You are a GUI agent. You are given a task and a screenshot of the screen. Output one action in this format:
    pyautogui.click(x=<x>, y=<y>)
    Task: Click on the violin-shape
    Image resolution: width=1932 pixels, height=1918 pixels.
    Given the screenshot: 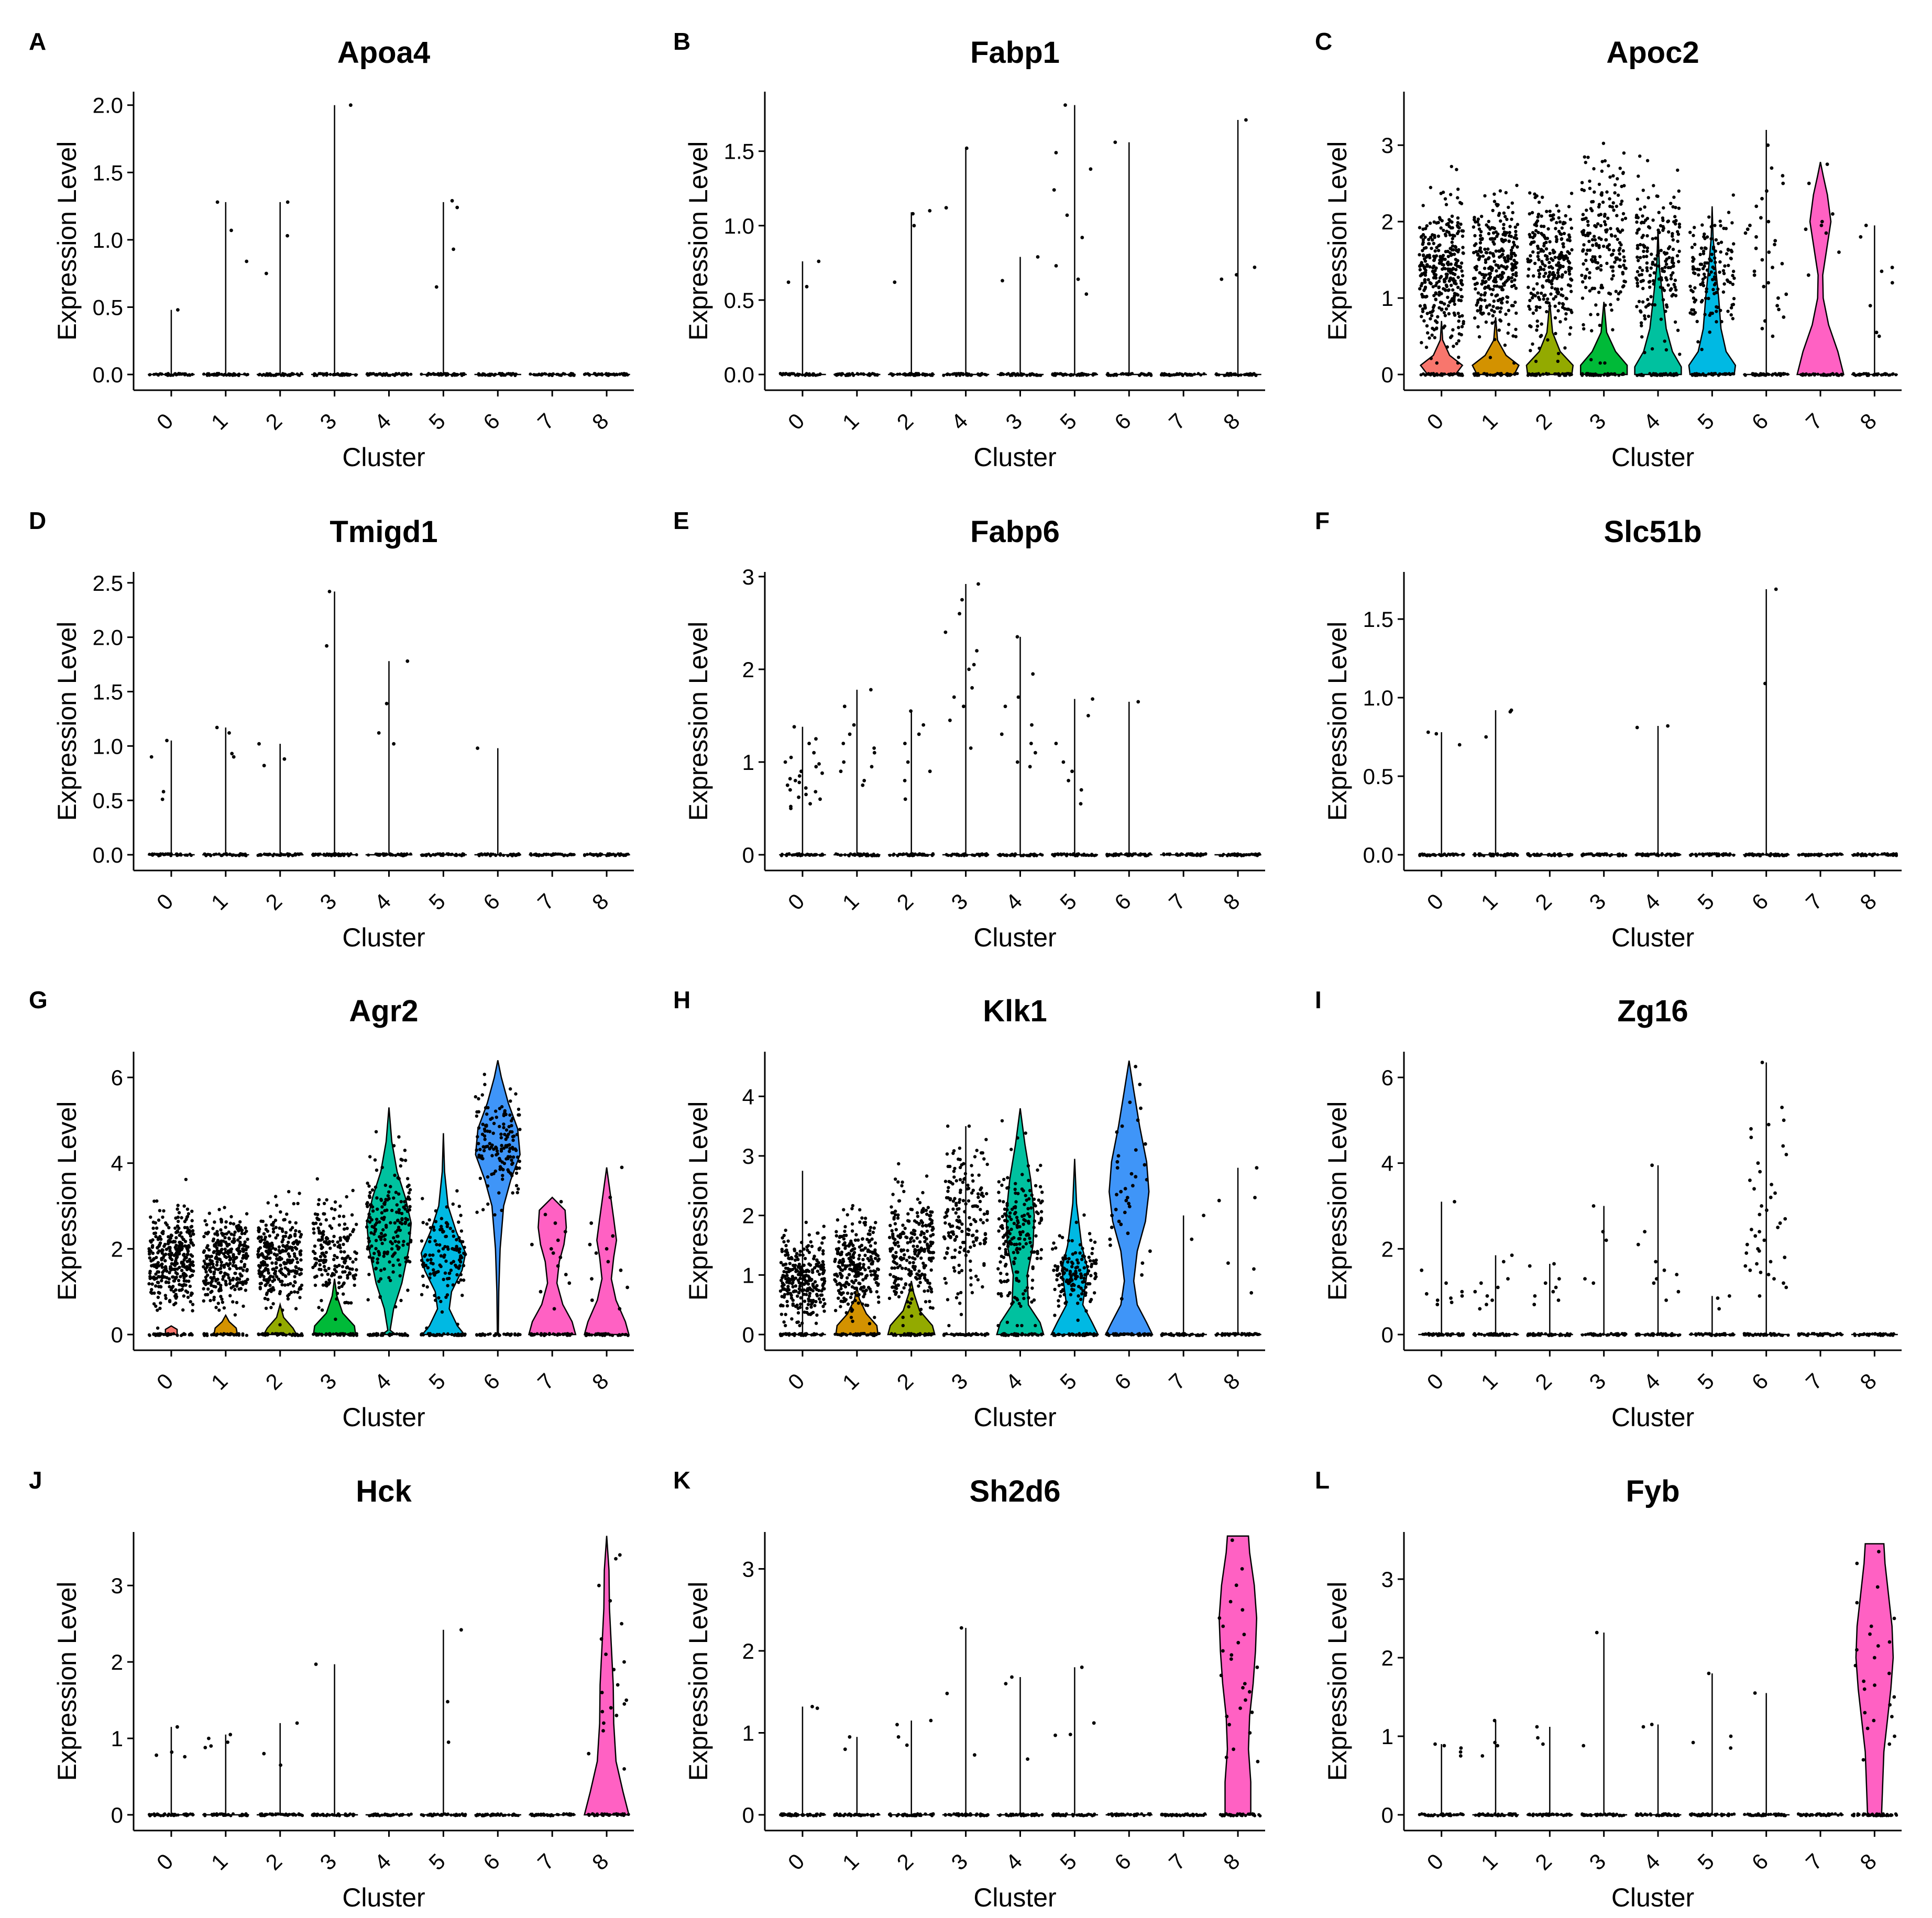 What is the action you would take?
    pyautogui.click(x=389, y=1221)
    